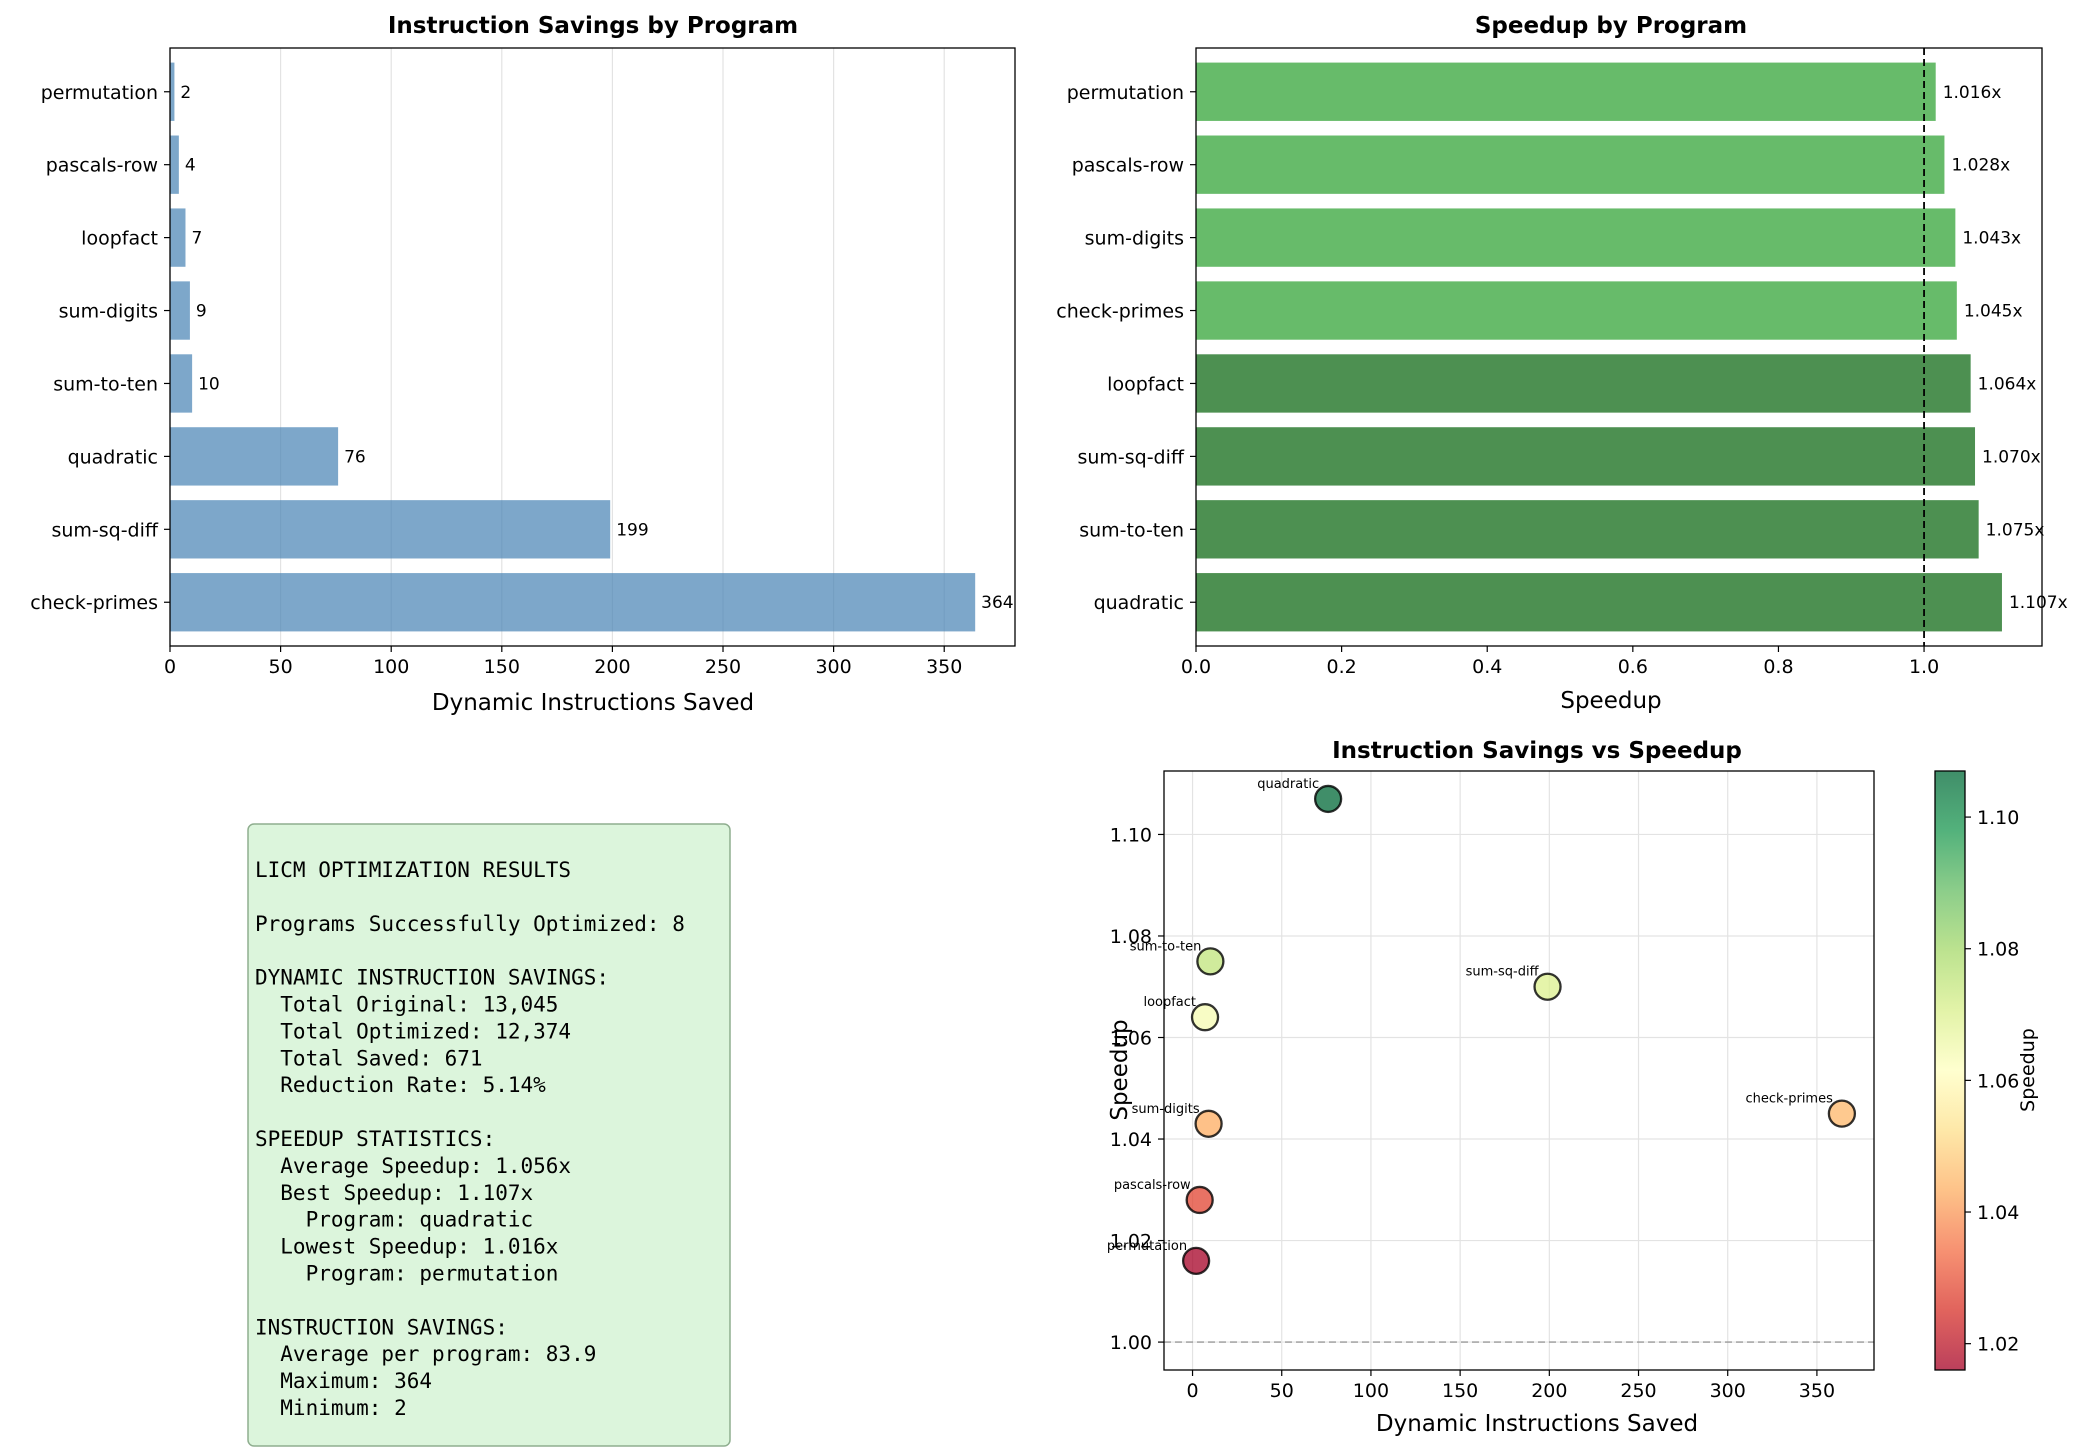 The height and width of the screenshot is (1451, 2080). I want to click on summary-line: Programs Successfully Optimized: 8, so click(470, 924).